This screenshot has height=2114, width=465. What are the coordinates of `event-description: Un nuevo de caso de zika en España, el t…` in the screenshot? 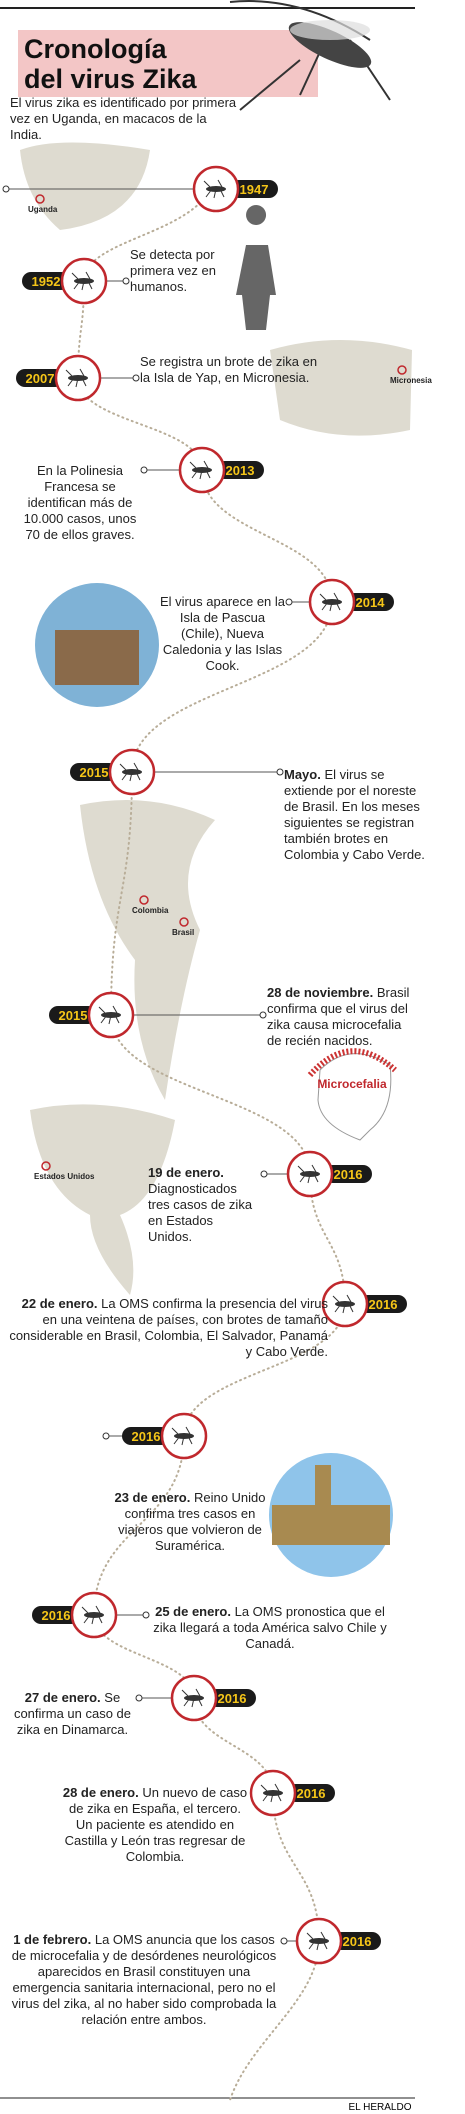 It's located at (156, 1824).